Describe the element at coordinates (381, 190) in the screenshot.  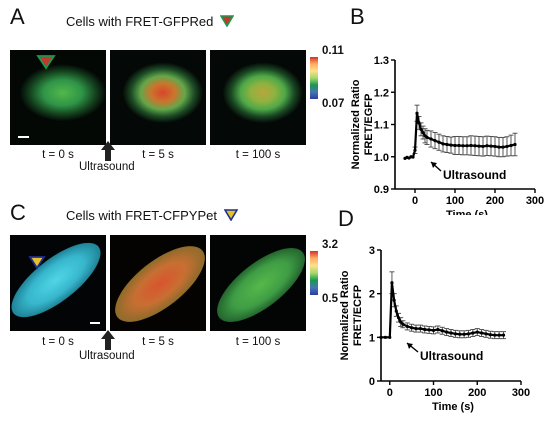
I see `y-tick-label: 0.9` at that location.